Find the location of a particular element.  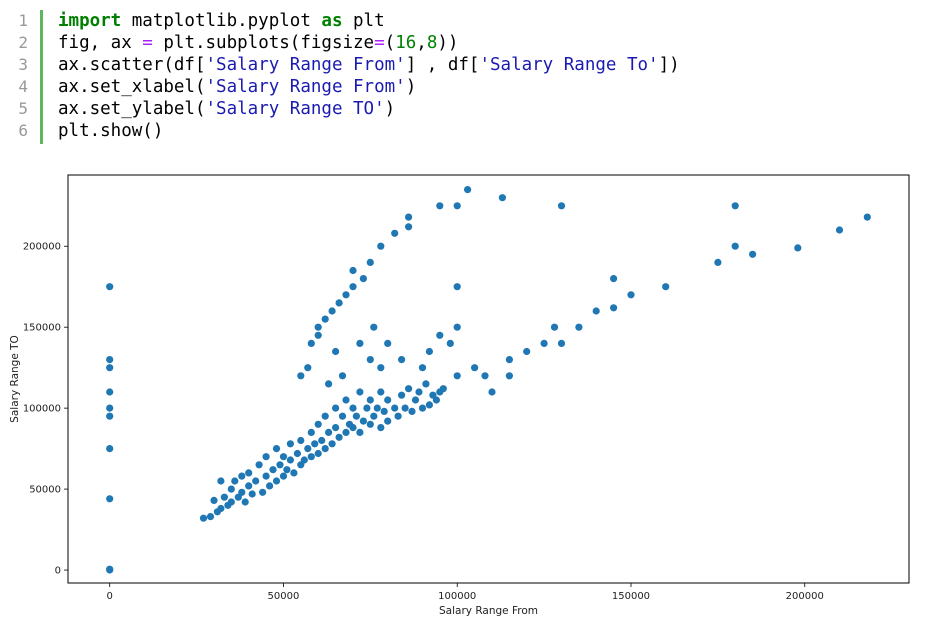

line-number-gutter: 1 2 3 4 5 6 is located at coordinates (14, 76).